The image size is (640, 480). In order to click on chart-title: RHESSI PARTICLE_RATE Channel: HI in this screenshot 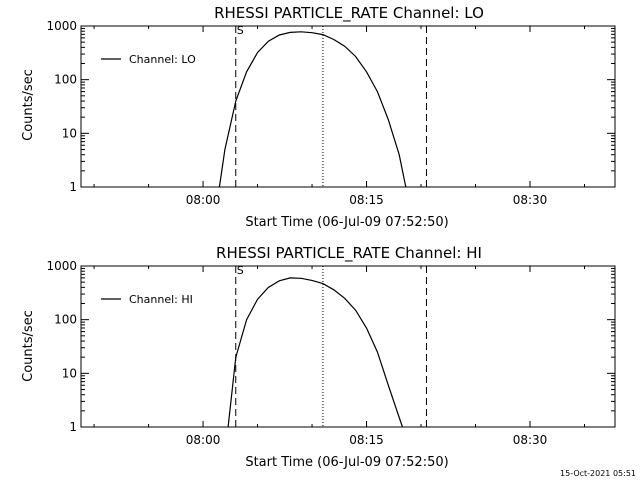, I will do `click(349, 253)`.